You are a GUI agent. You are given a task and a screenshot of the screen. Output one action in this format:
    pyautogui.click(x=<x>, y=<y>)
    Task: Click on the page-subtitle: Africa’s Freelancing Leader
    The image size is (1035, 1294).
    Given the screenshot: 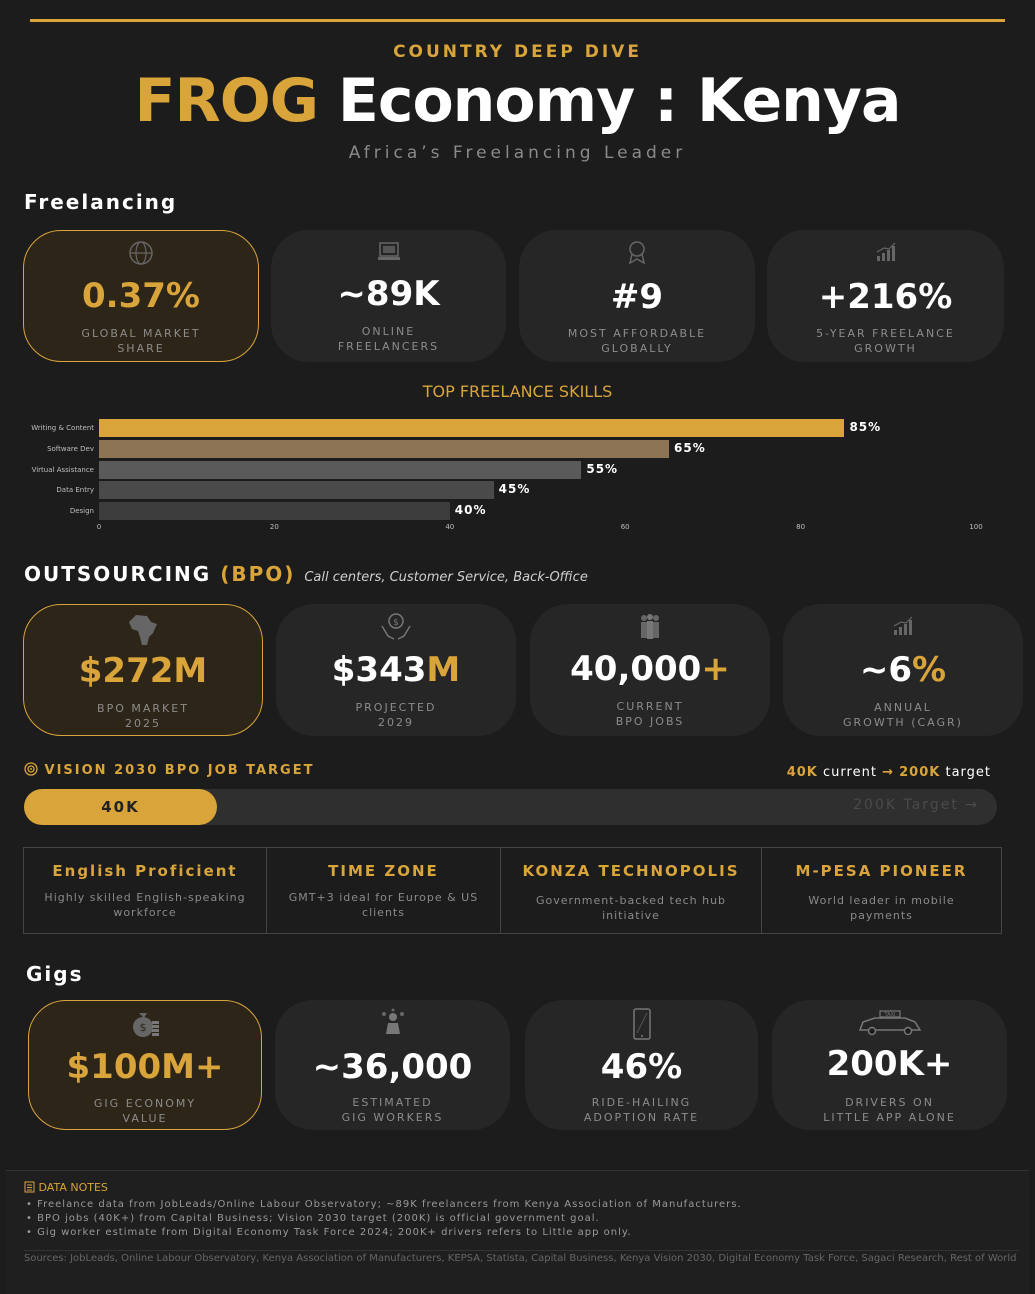 What is the action you would take?
    pyautogui.click(x=517, y=153)
    